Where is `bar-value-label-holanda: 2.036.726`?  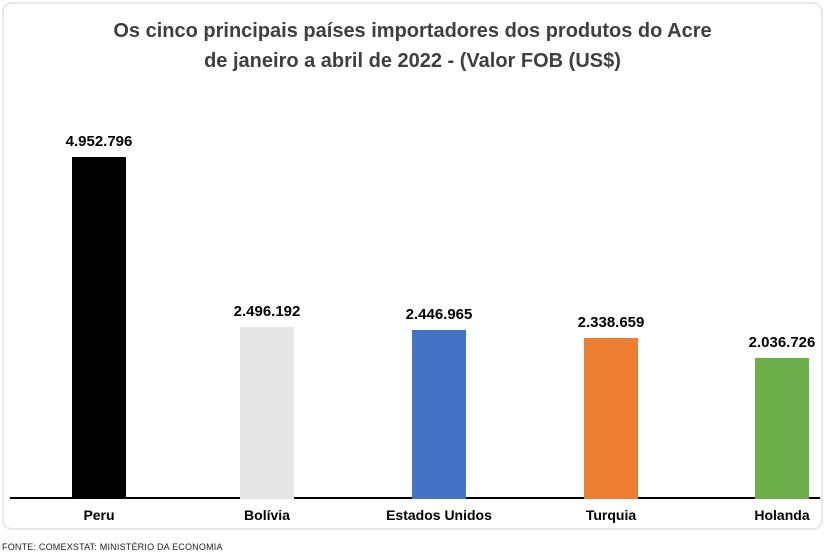 bar-value-label-holanda: 2.036.726 is located at coordinates (782, 342).